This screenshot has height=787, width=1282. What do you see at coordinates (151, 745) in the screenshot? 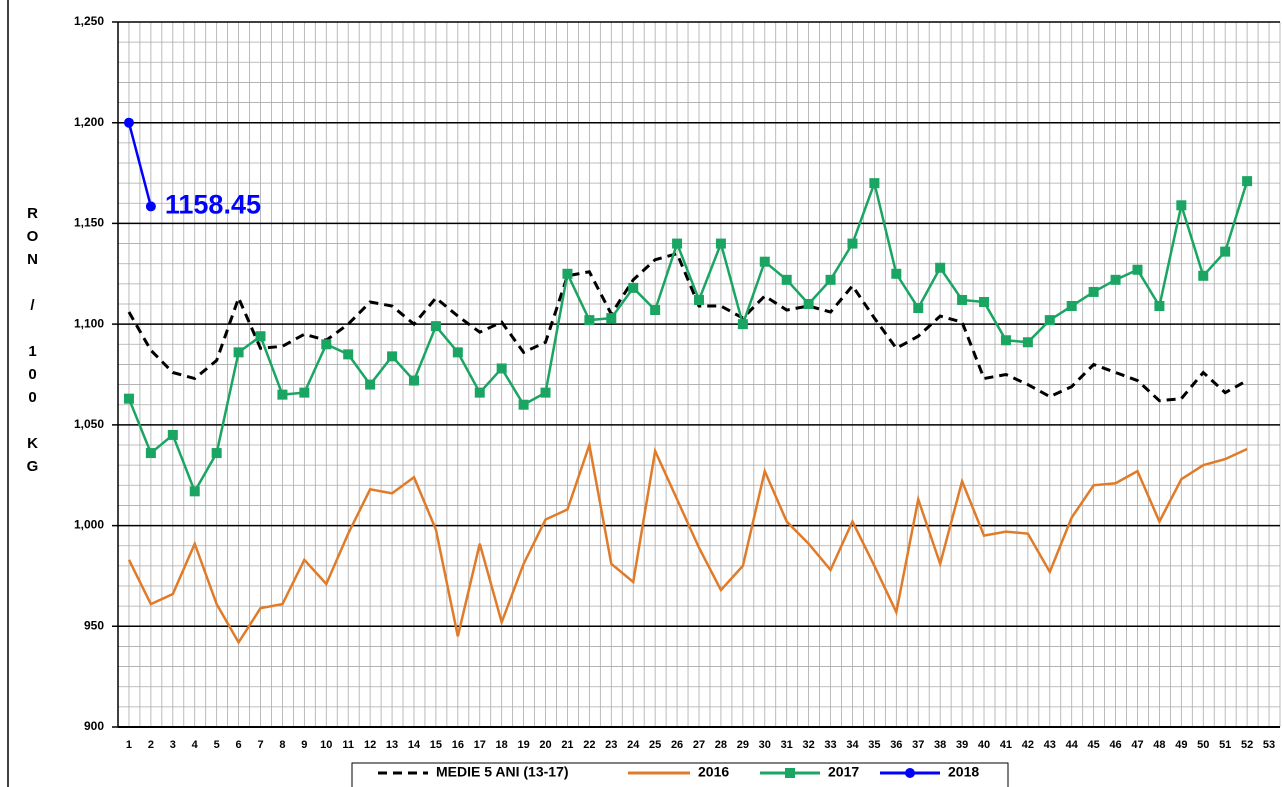
I see `x-tick-label: 2` at bounding box center [151, 745].